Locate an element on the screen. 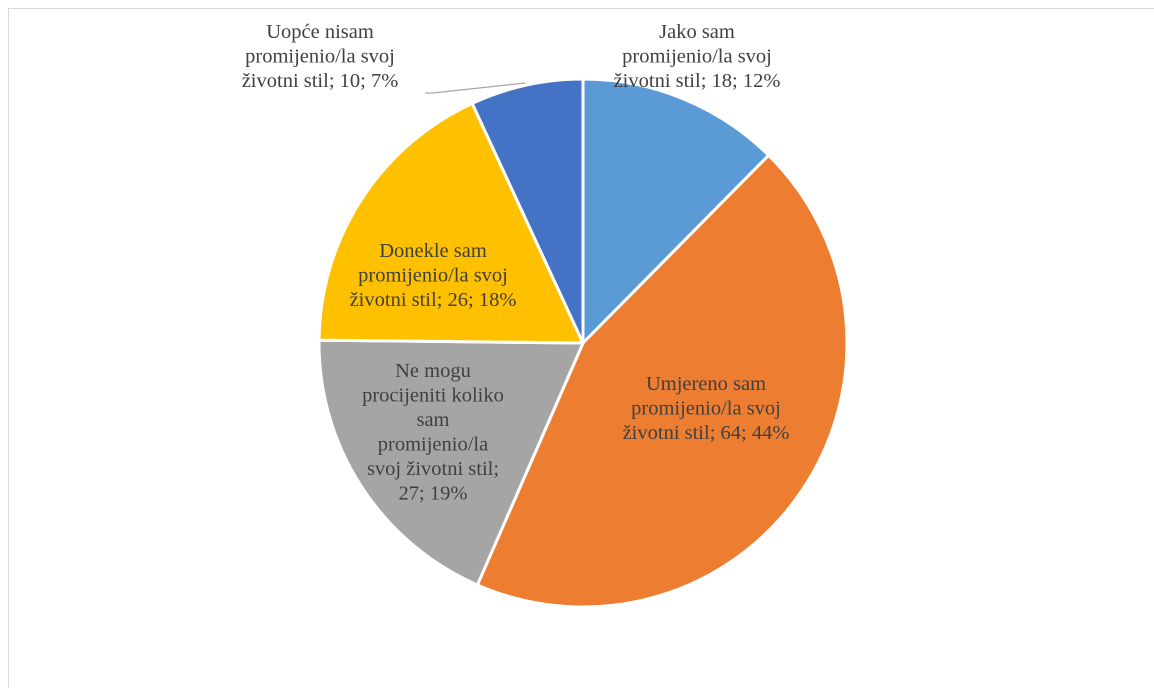 Image resolution: width=1154 pixels, height=688 pixels. data-label-4-line-3: životni stil; 26; 18% is located at coordinates (433, 300).